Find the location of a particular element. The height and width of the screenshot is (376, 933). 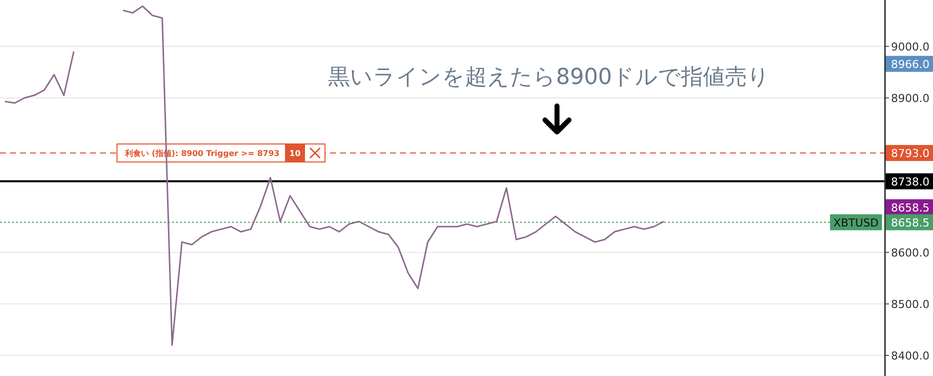

y-tick-label: 9000.0 is located at coordinates (910, 47).